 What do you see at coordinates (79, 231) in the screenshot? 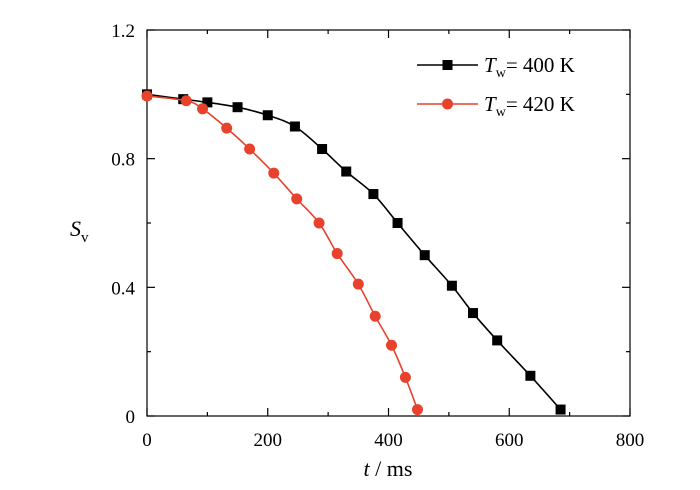
I see `y-axis-label: Sv` at bounding box center [79, 231].